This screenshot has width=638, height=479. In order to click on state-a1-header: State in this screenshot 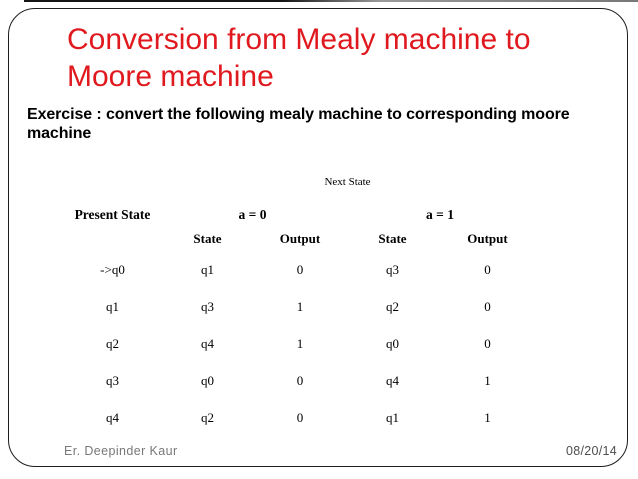, I will do `click(392, 238)`.